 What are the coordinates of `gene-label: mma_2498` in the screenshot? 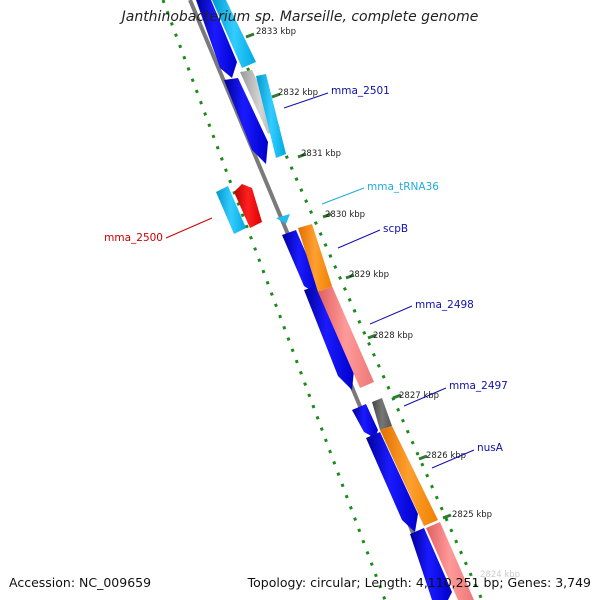 It's located at (444, 305).